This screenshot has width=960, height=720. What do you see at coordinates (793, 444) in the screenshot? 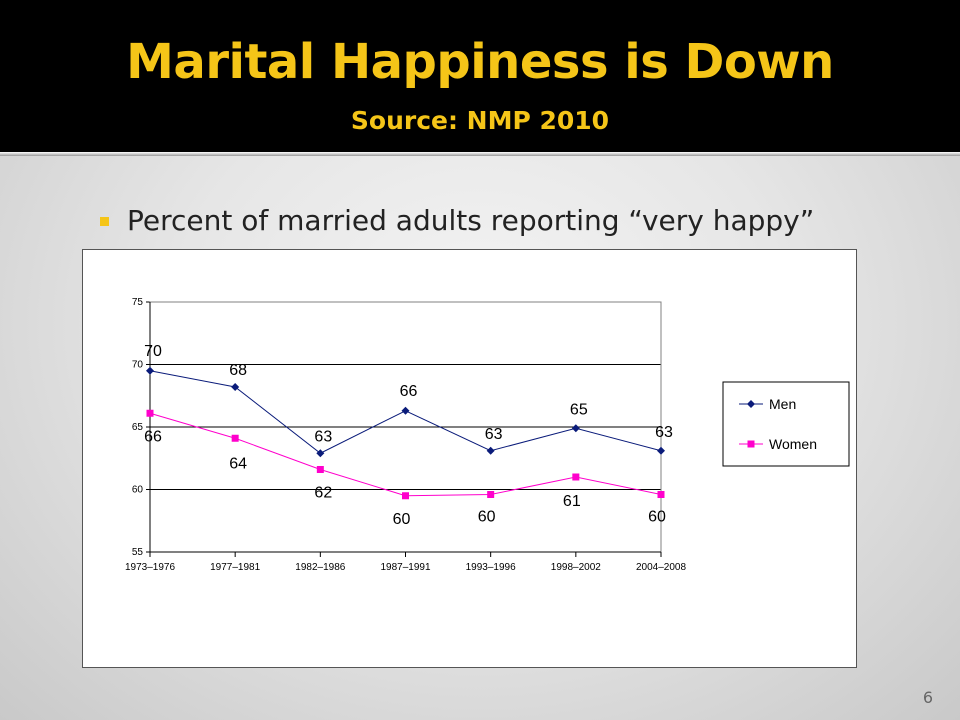
I see `legend-label-women: Women` at bounding box center [793, 444].